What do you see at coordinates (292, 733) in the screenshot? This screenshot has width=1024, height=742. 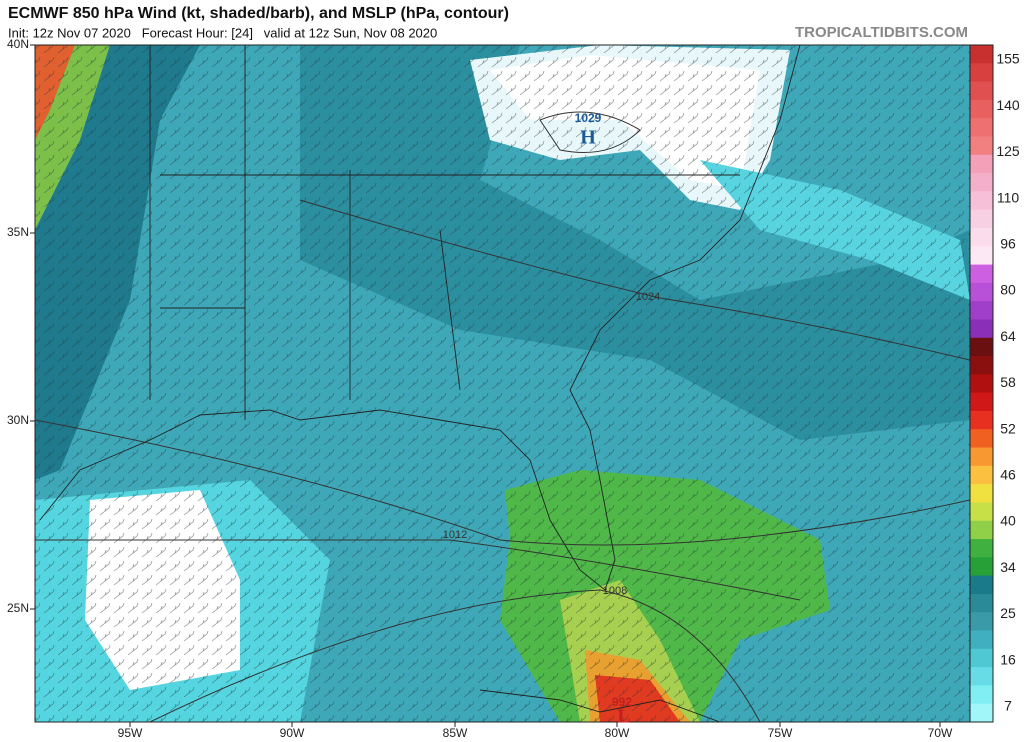 I see `lon-label: 90W` at bounding box center [292, 733].